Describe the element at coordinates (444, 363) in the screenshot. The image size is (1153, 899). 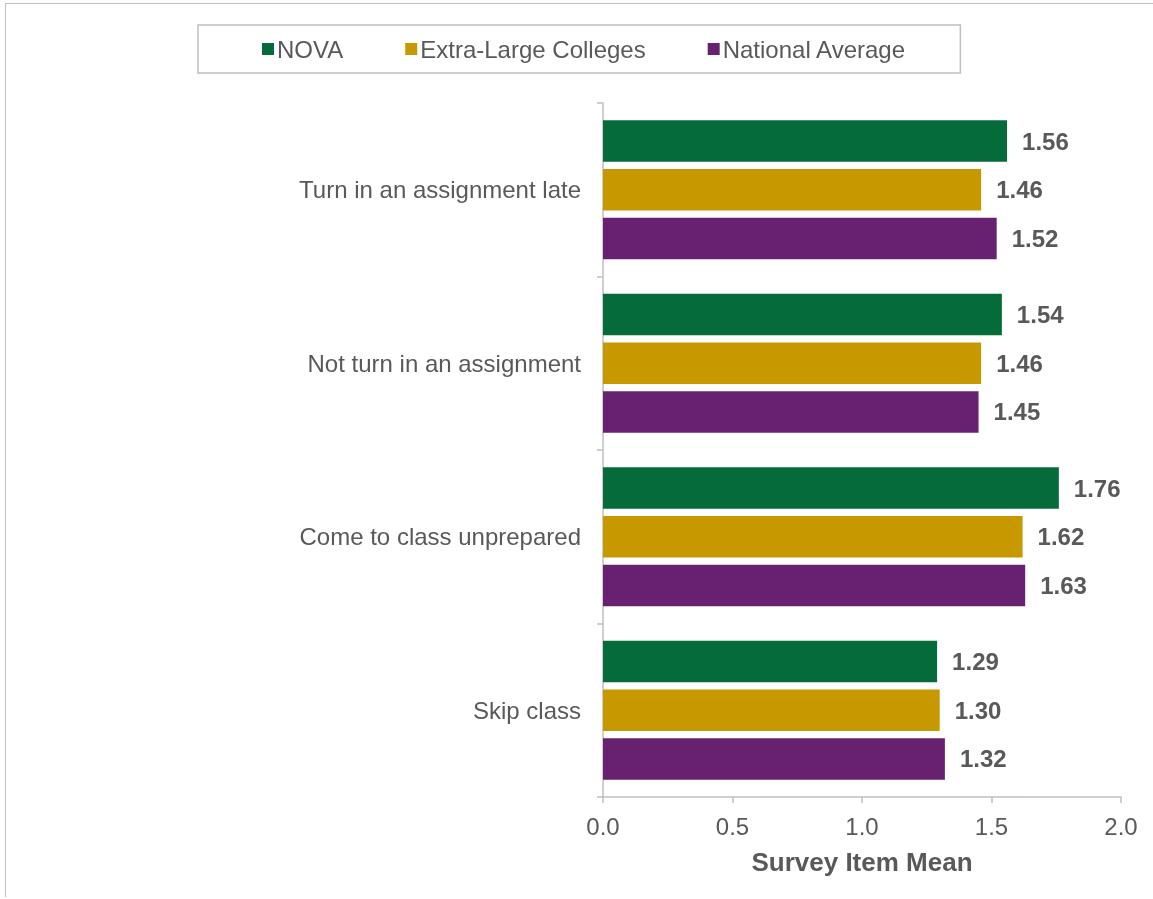
I see `y-tick-label: Not turn in an assignment` at that location.